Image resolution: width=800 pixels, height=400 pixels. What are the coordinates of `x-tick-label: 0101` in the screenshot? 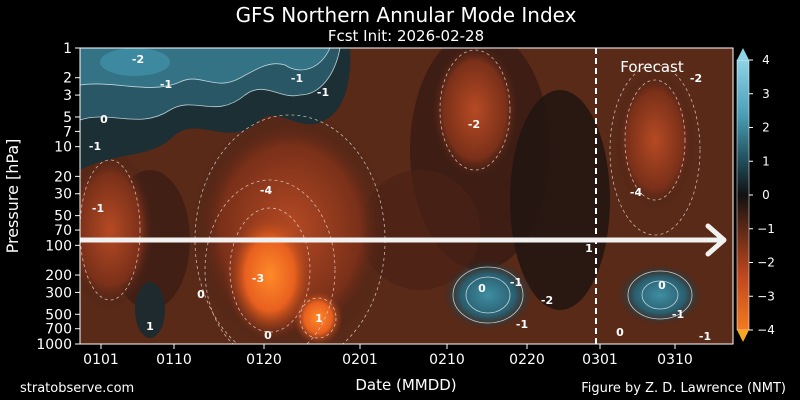 It's located at (101, 360).